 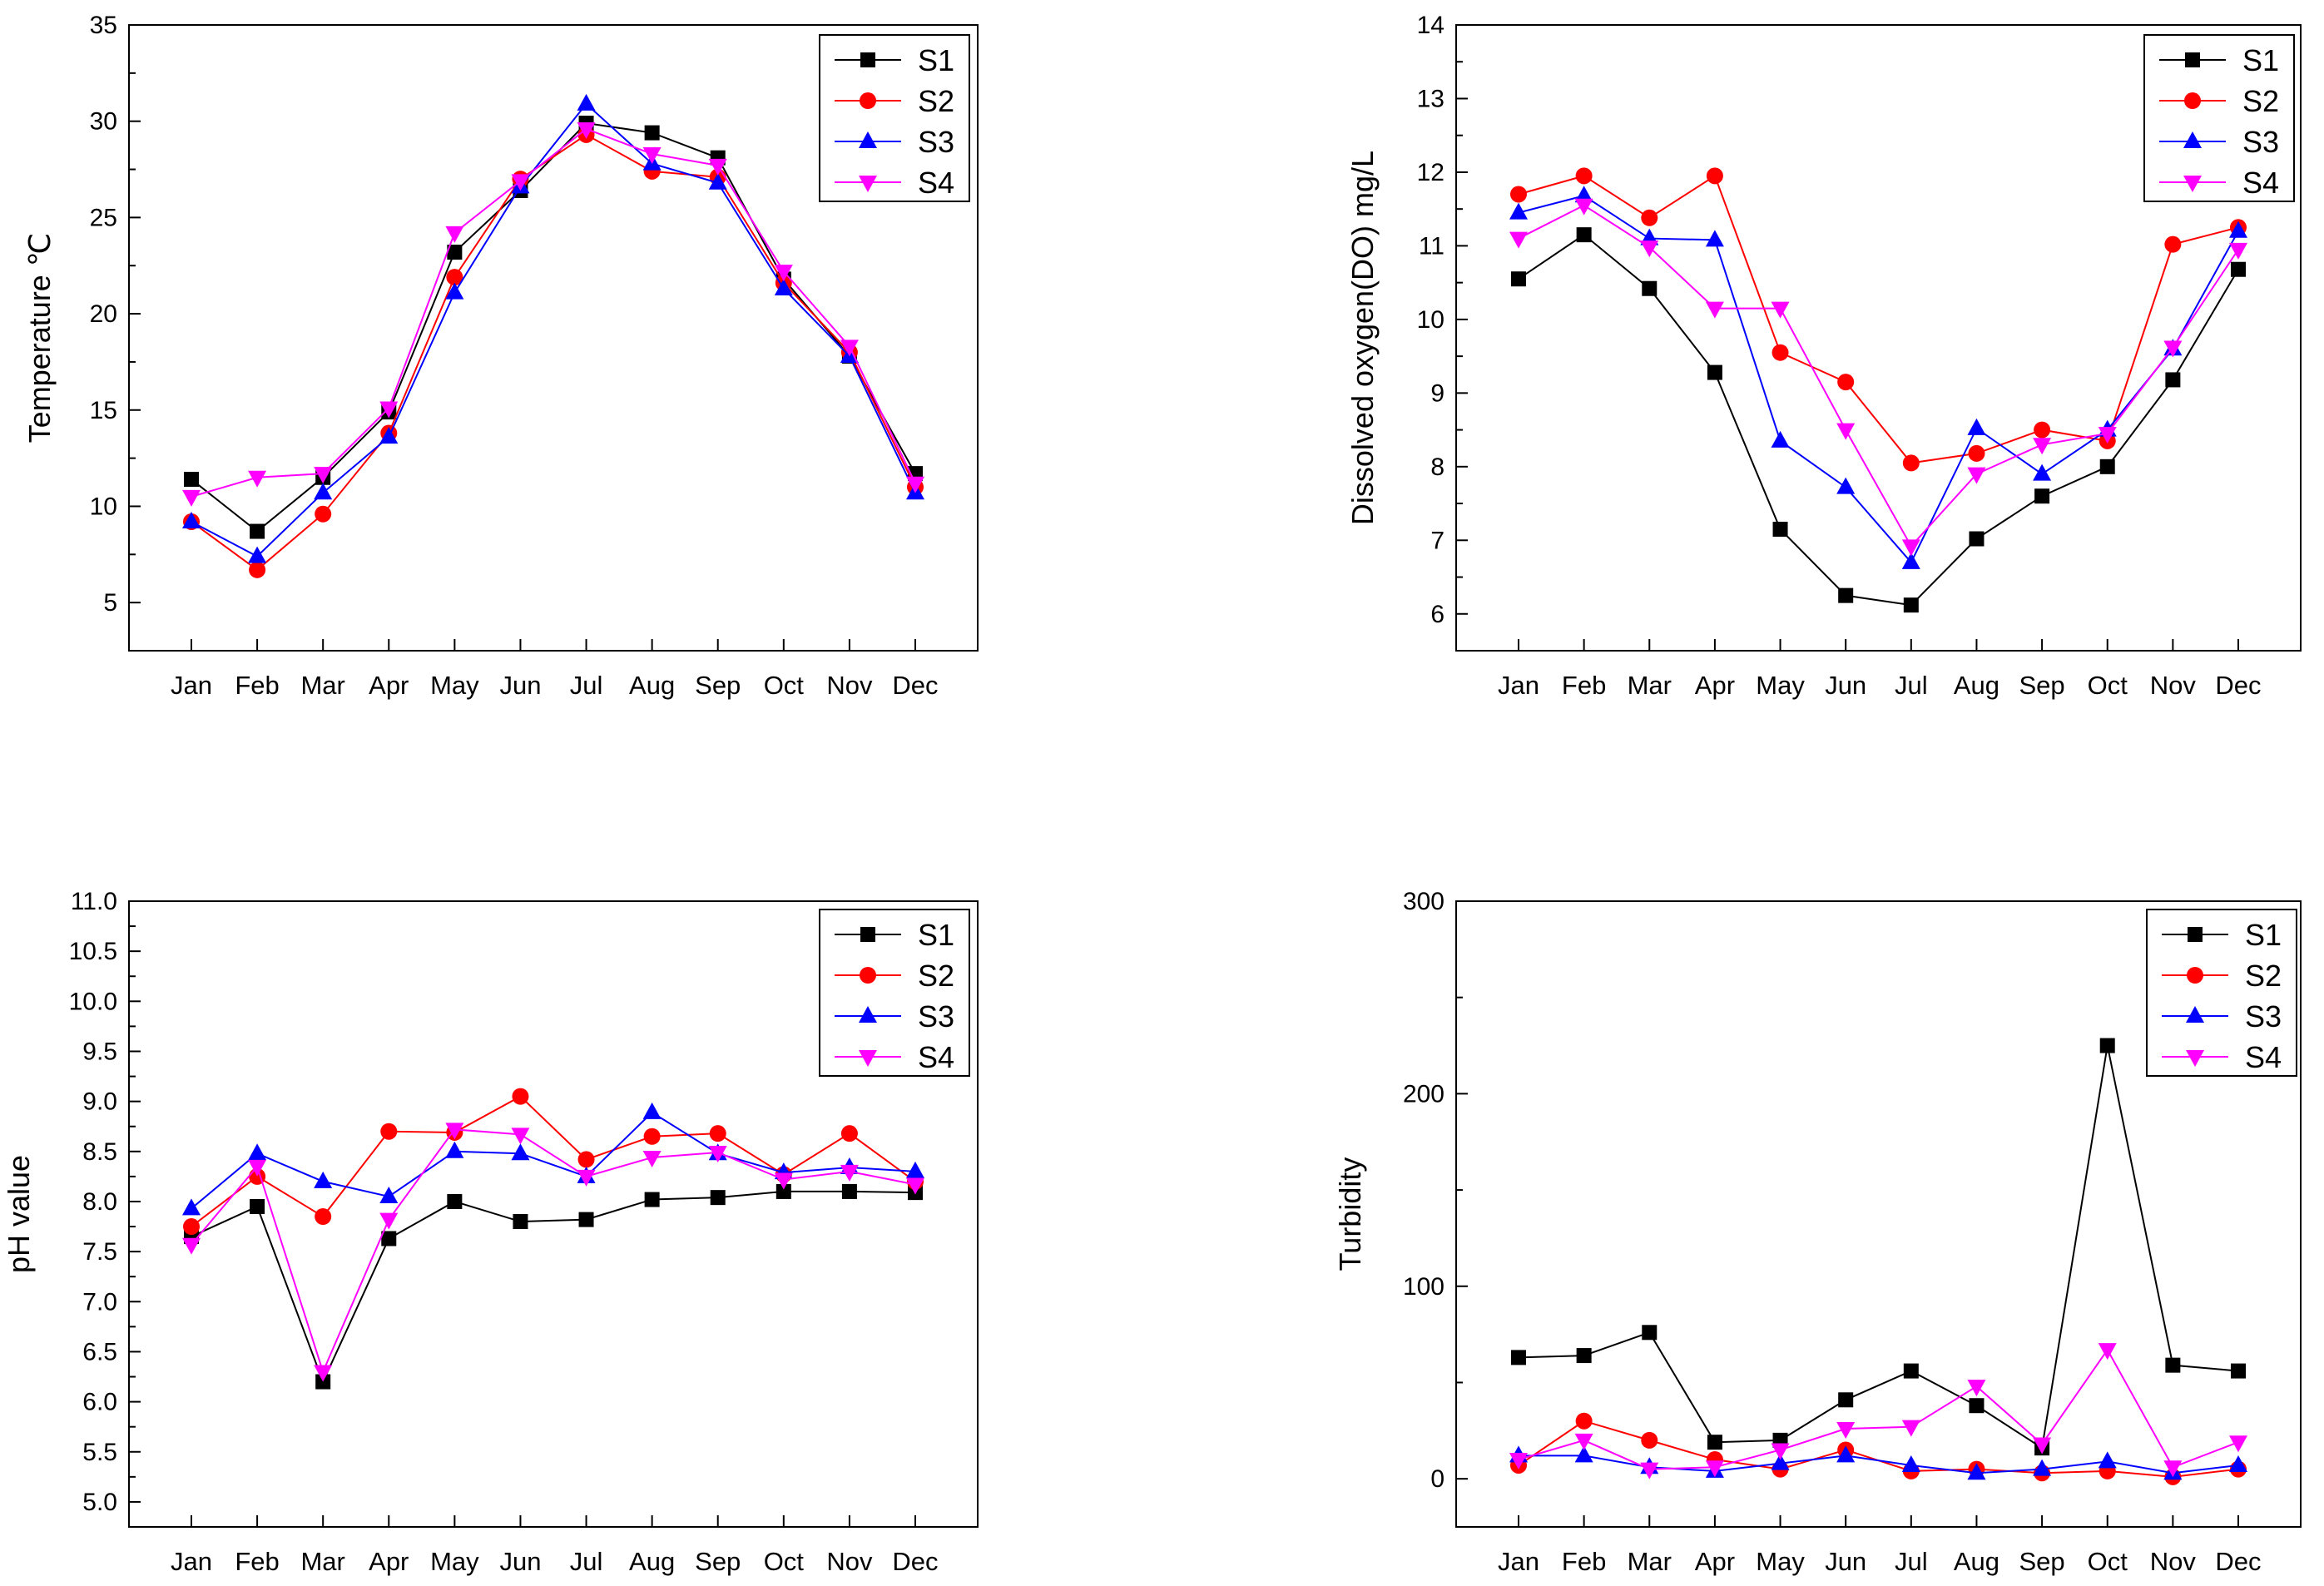 What do you see at coordinates (849, 1561) in the screenshot?
I see `x-tick-label: Nov` at bounding box center [849, 1561].